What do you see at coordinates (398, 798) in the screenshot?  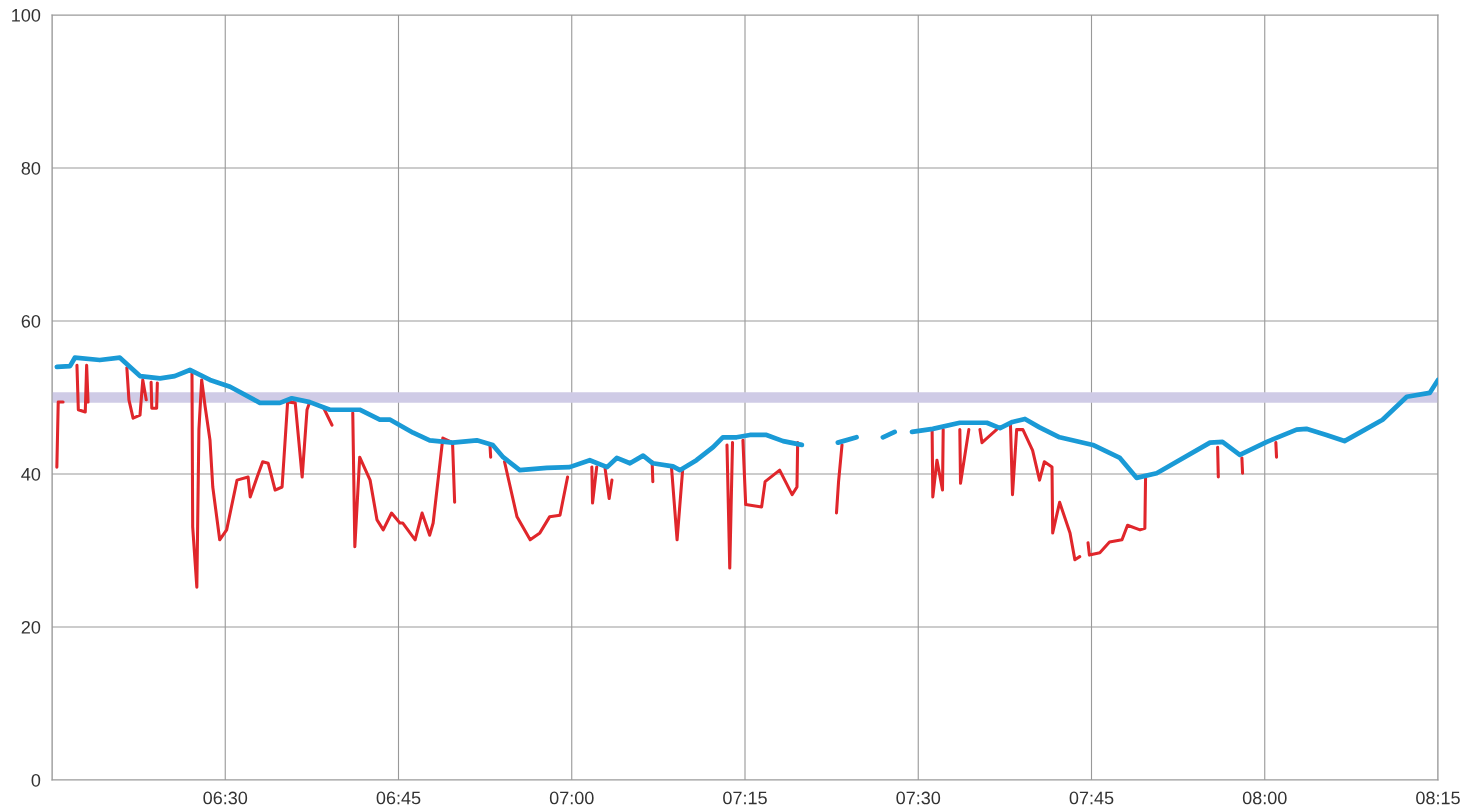 I see `x-tick-label: 06:45` at bounding box center [398, 798].